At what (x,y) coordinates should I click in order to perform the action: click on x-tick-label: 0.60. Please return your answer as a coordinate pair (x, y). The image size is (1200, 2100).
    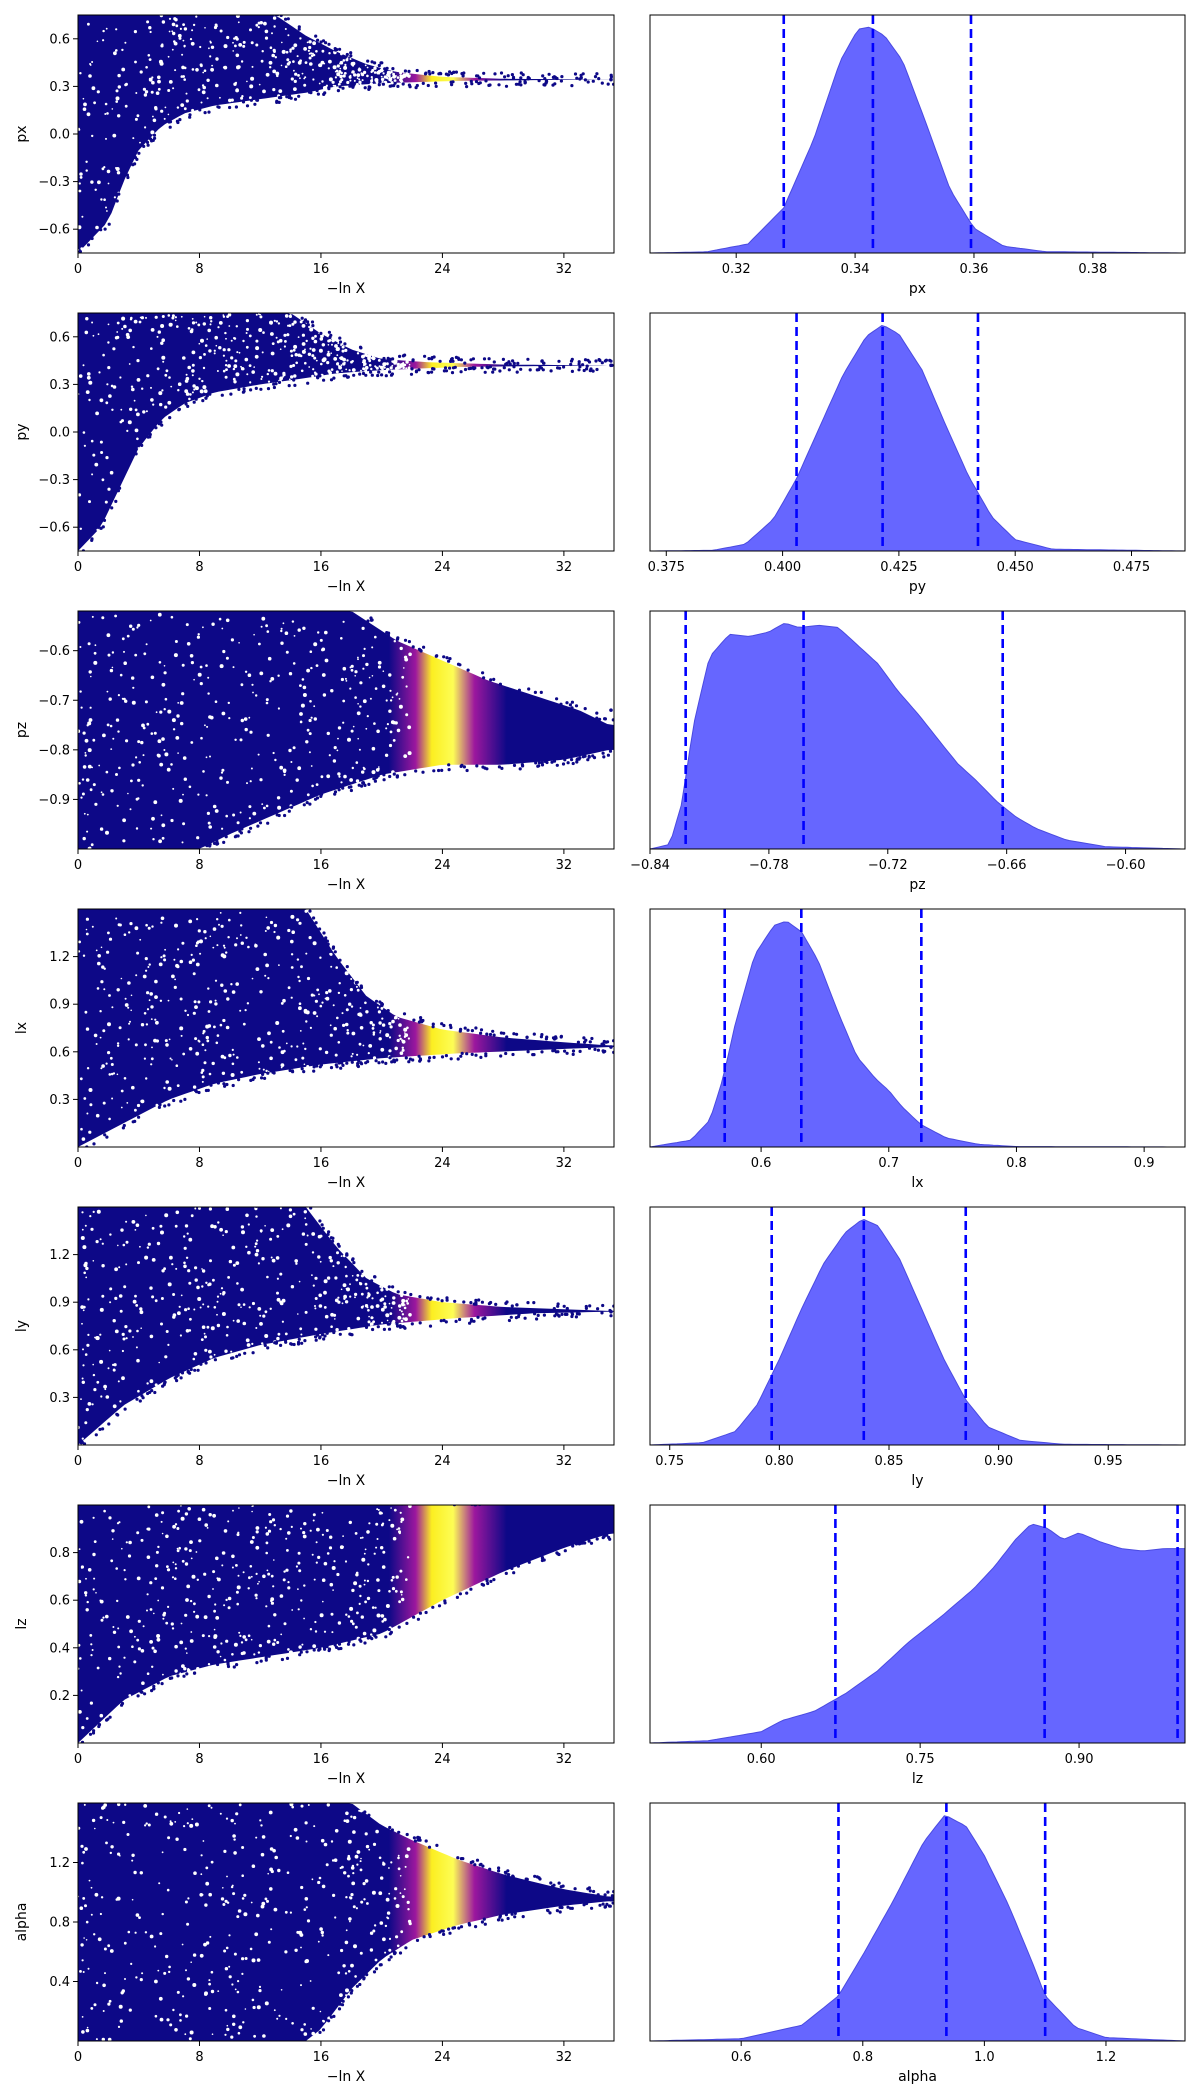
    Looking at the image, I should click on (761, 1759).